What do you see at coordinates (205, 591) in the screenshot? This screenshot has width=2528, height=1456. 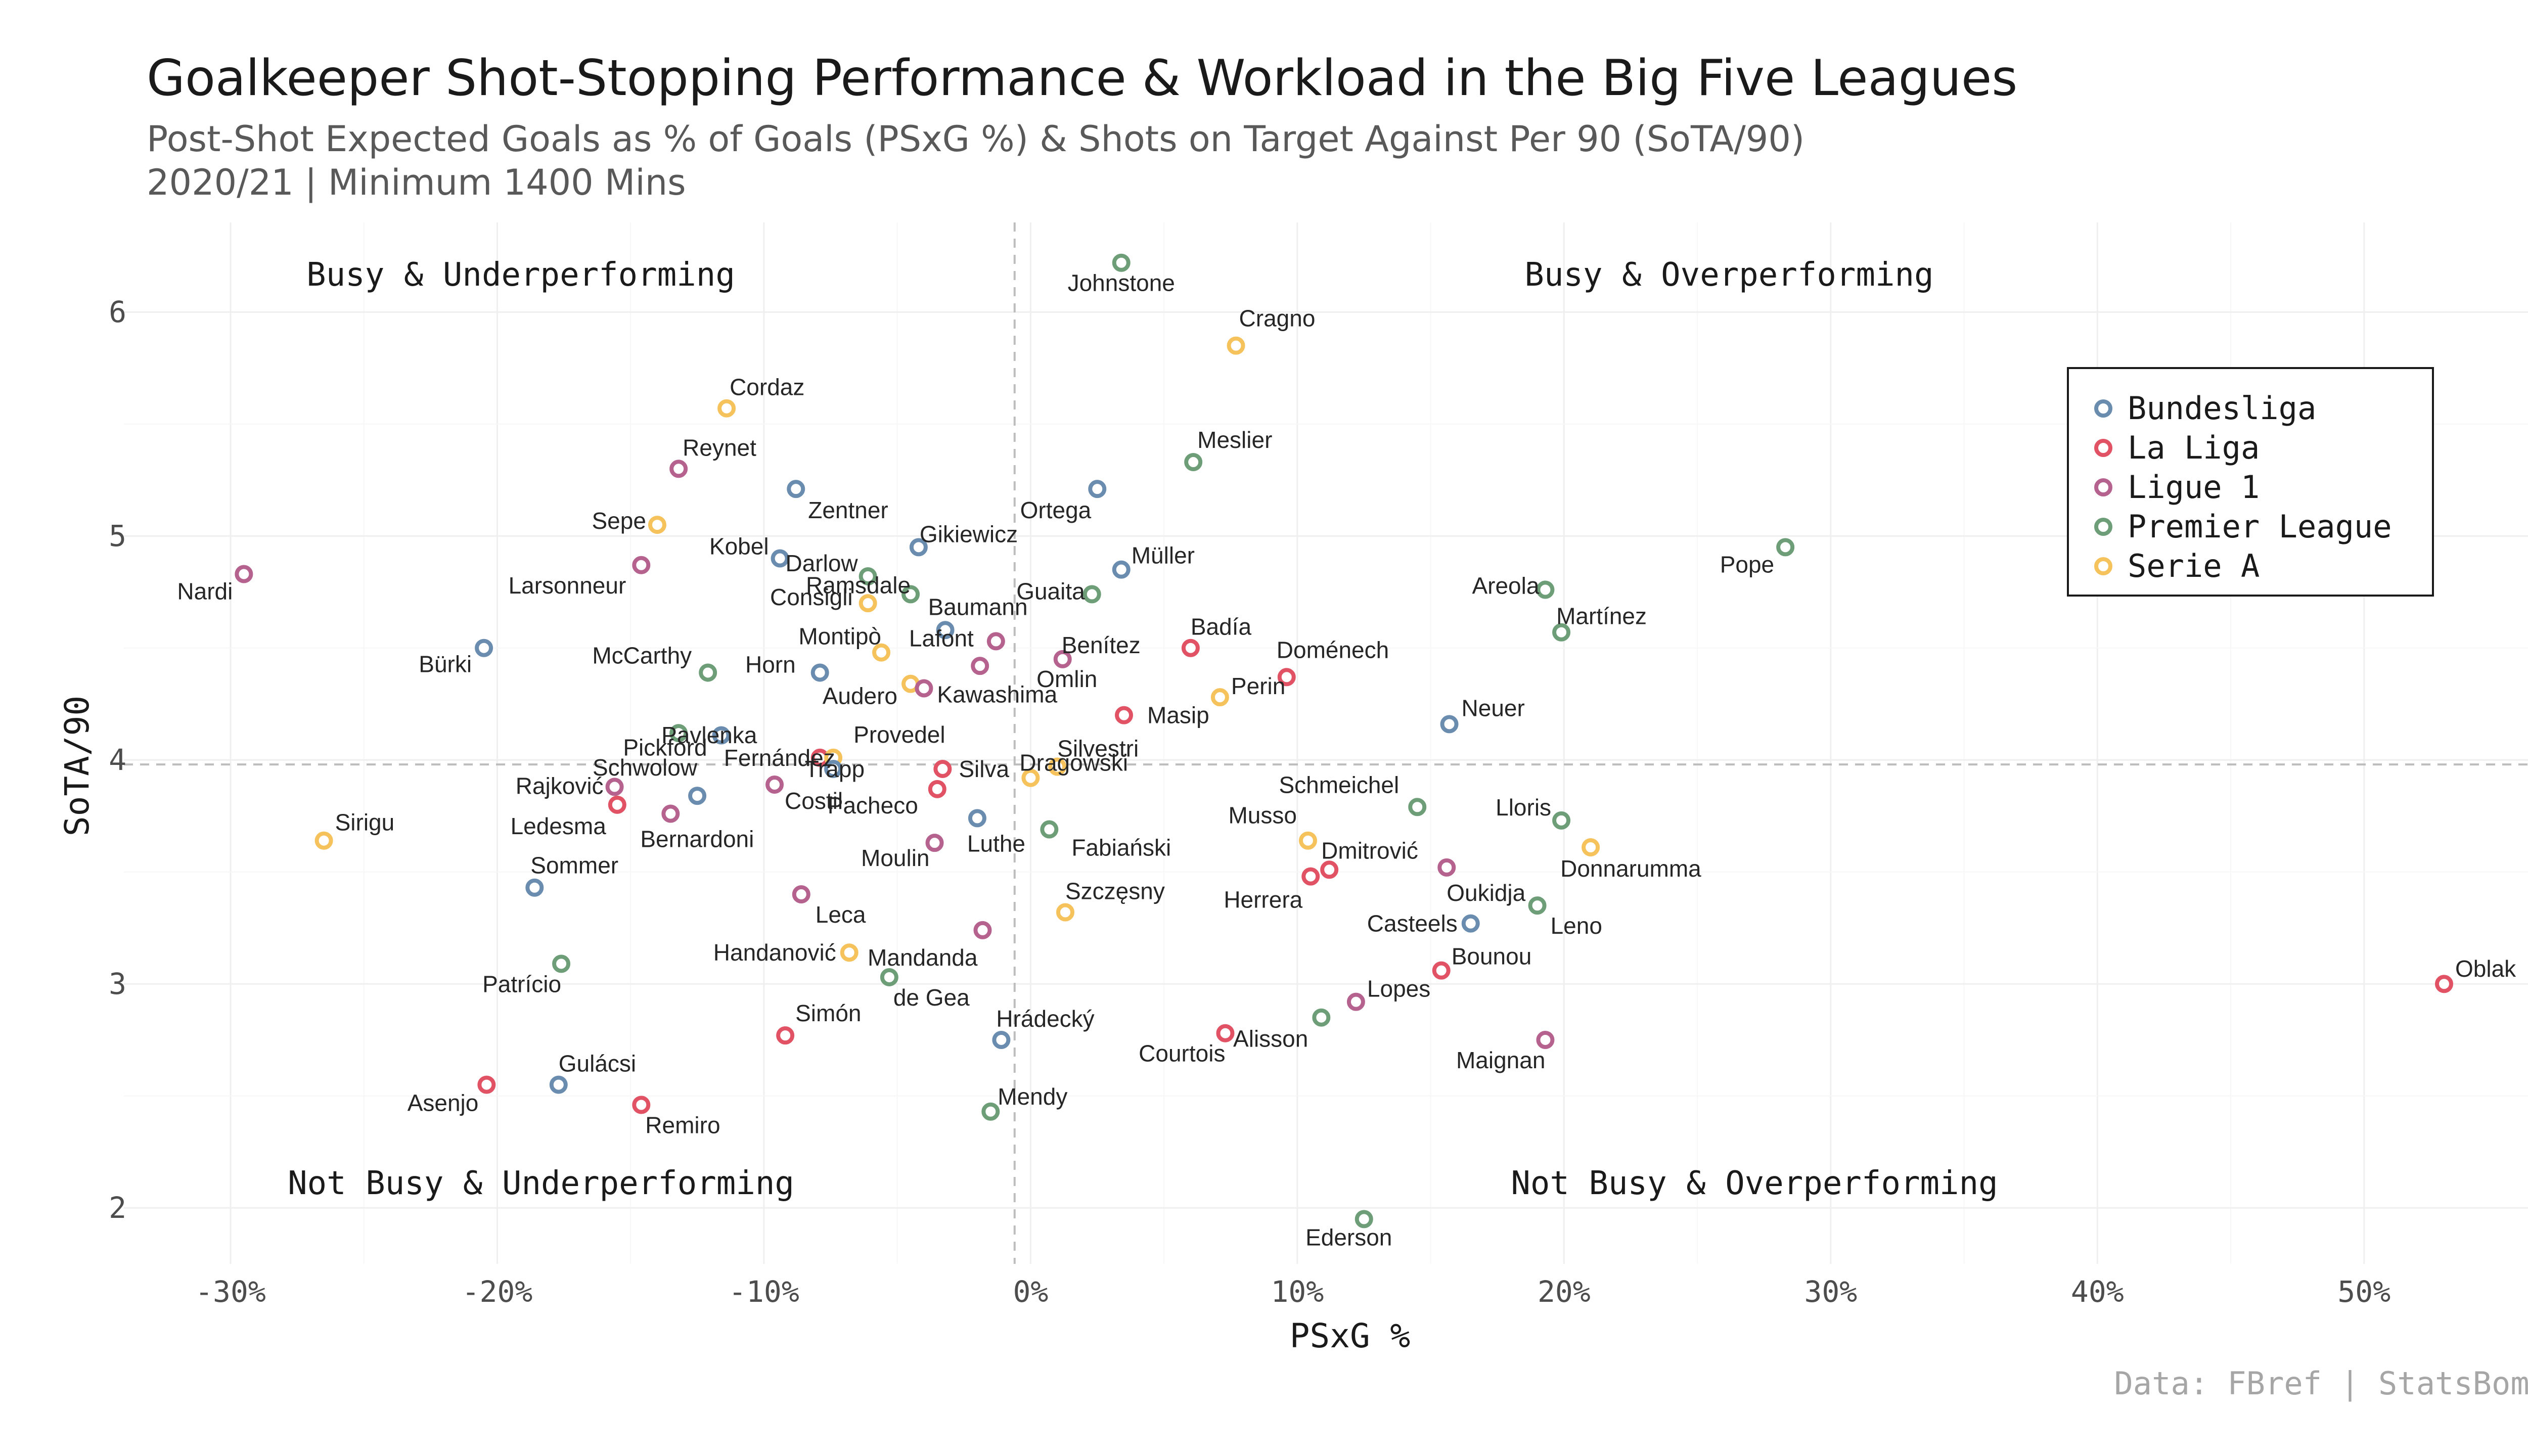 I see `point-label: Nardi` at bounding box center [205, 591].